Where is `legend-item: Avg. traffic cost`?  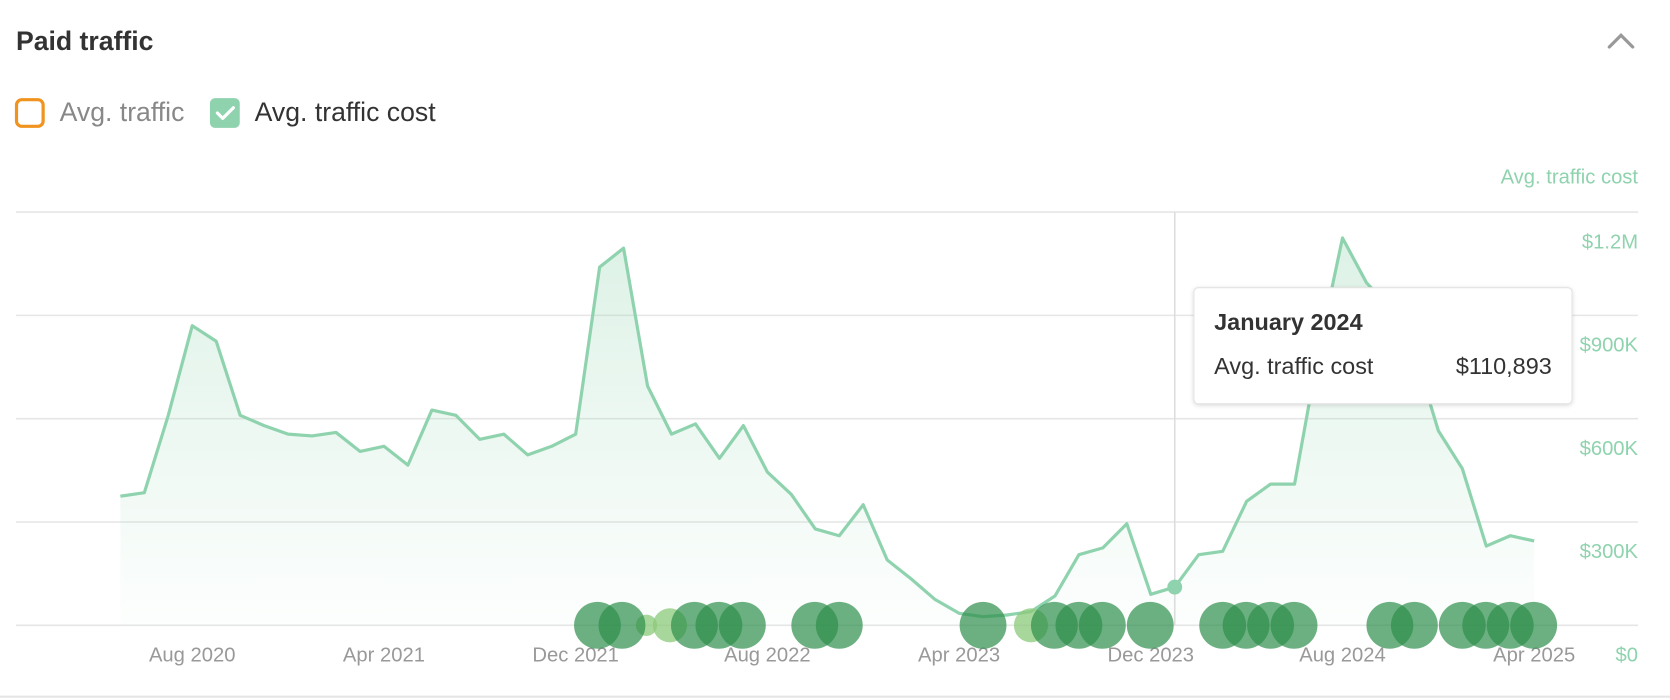 legend-item: Avg. traffic cost is located at coordinates (323, 112).